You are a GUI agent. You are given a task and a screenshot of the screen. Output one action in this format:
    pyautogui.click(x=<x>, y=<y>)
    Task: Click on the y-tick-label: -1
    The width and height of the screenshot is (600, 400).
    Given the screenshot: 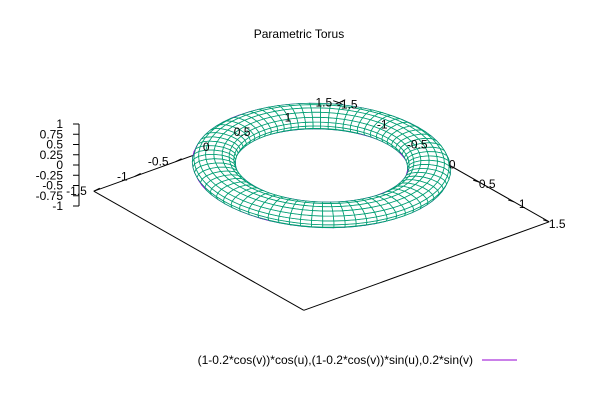 What is the action you would take?
    pyautogui.click(x=382, y=125)
    